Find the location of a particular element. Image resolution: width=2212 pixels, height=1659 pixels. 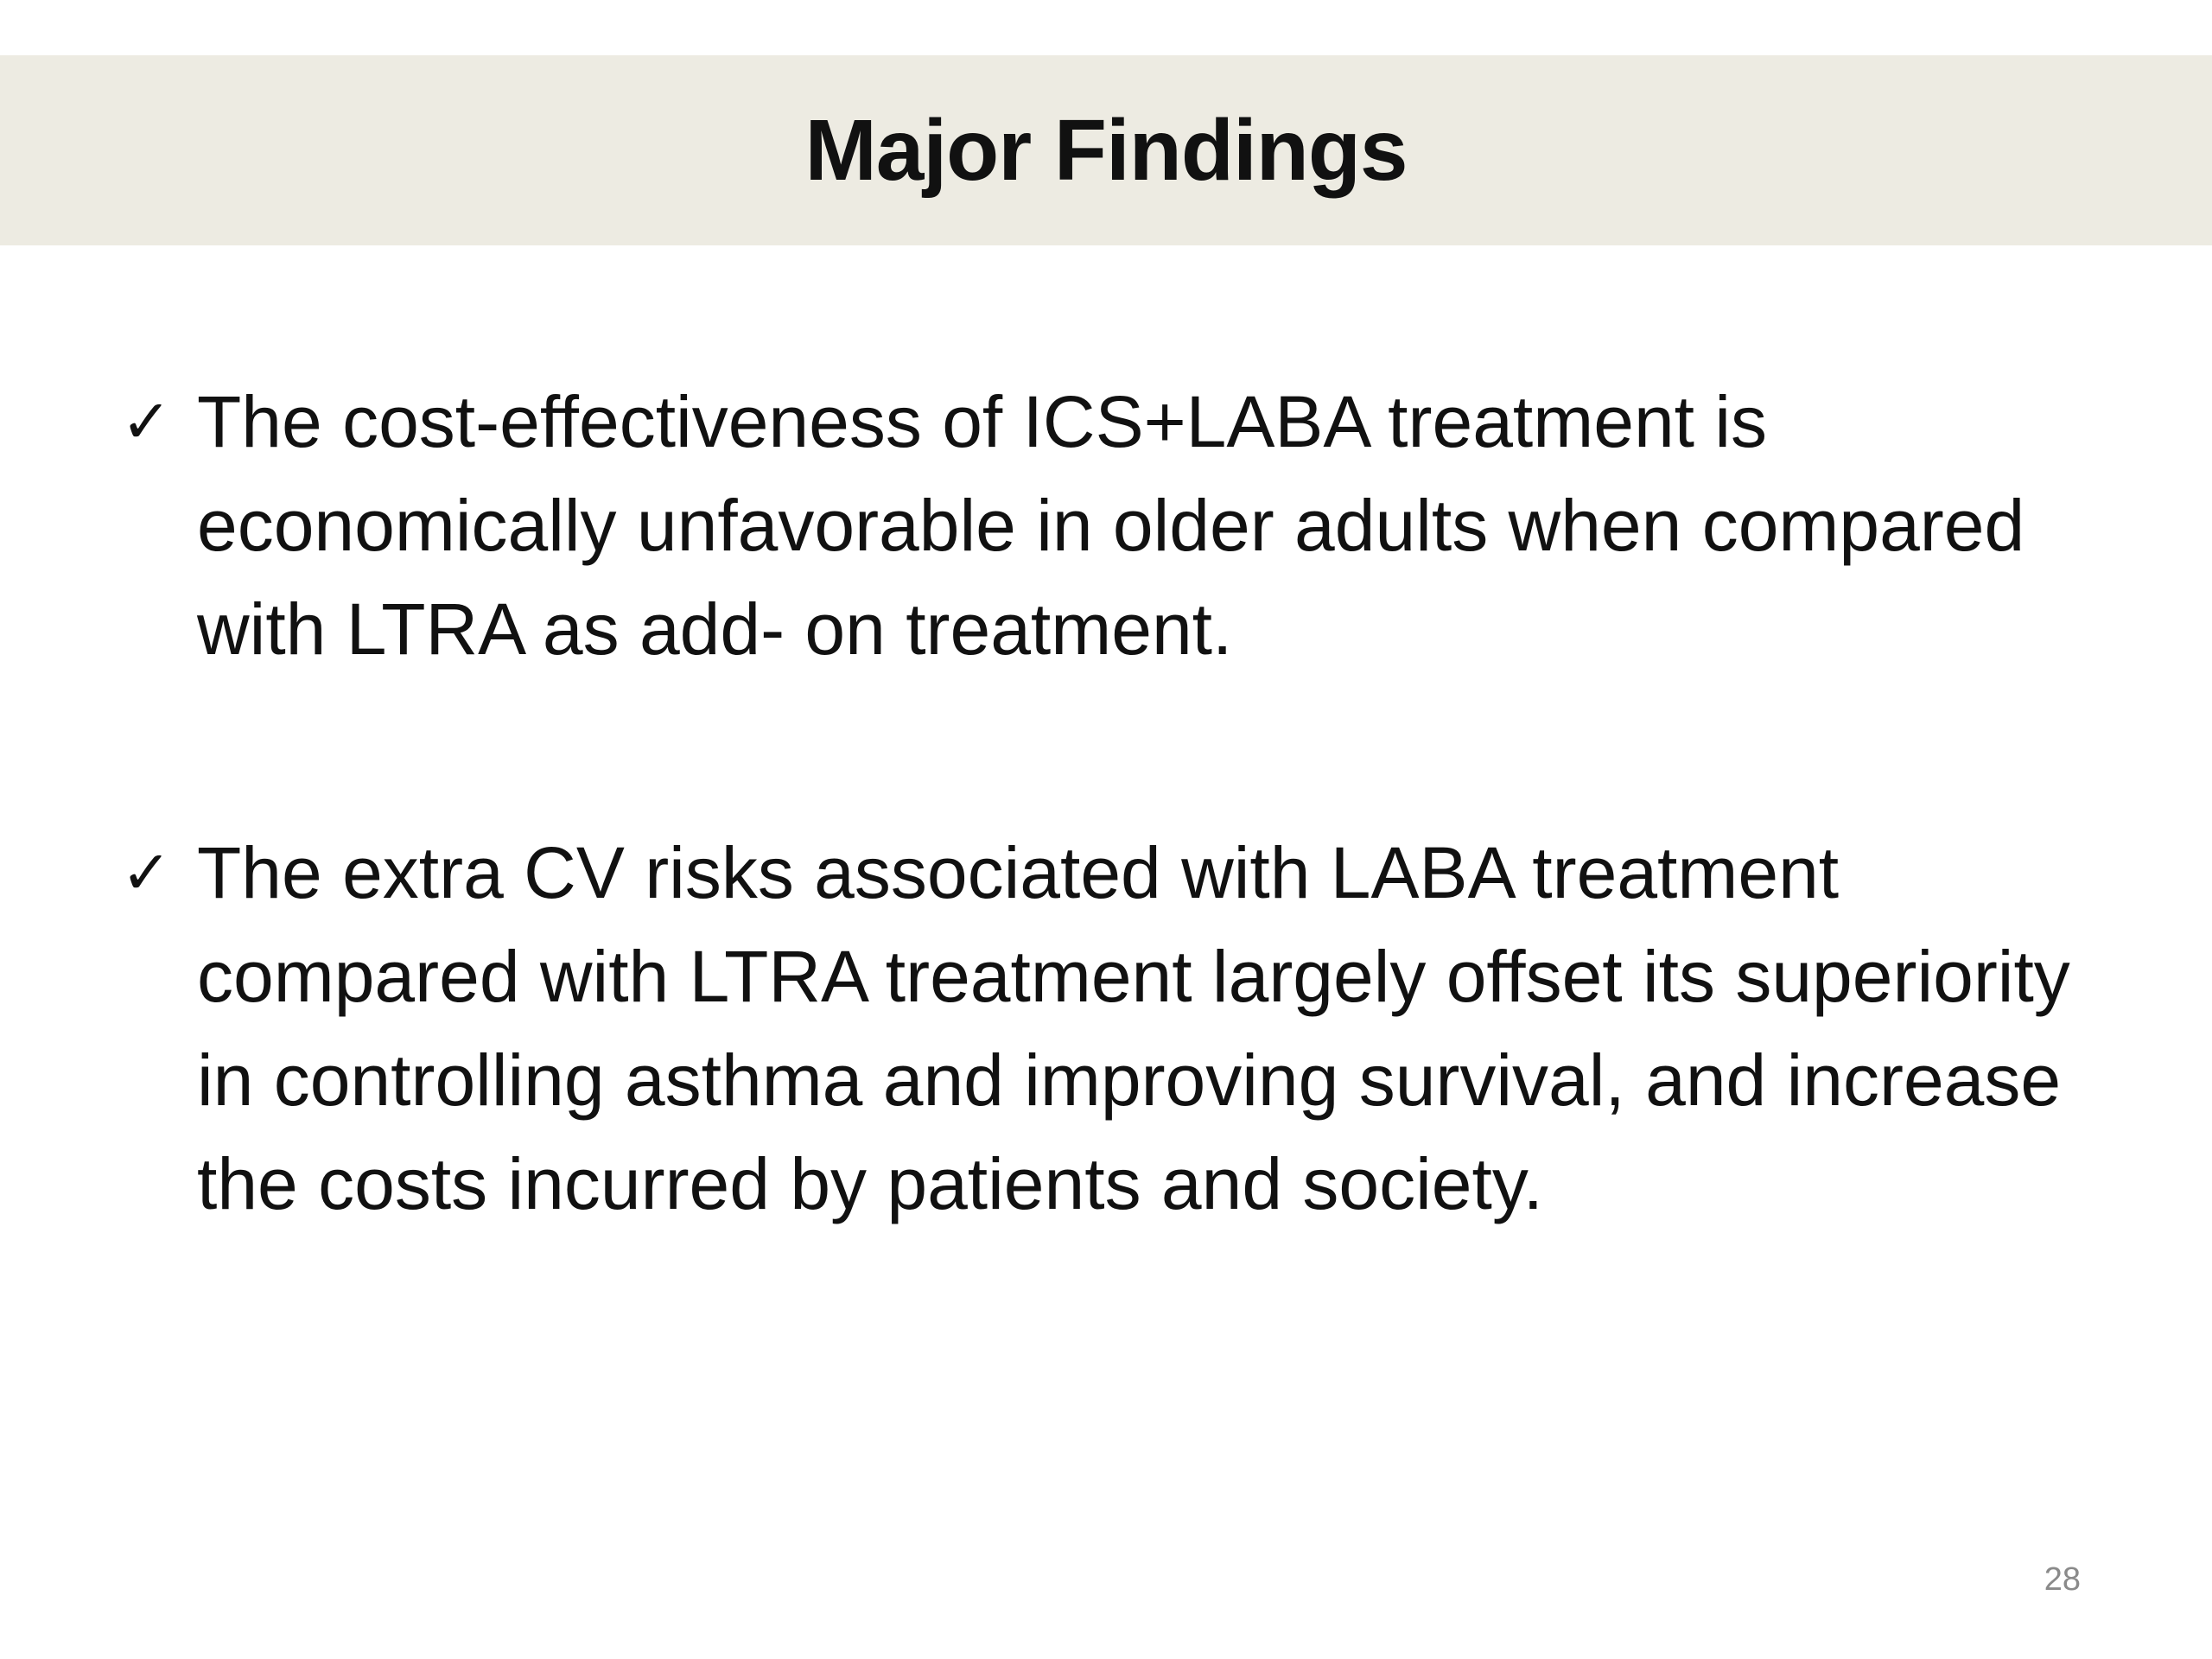

slide-title: Major Findings is located at coordinates (1106, 150).